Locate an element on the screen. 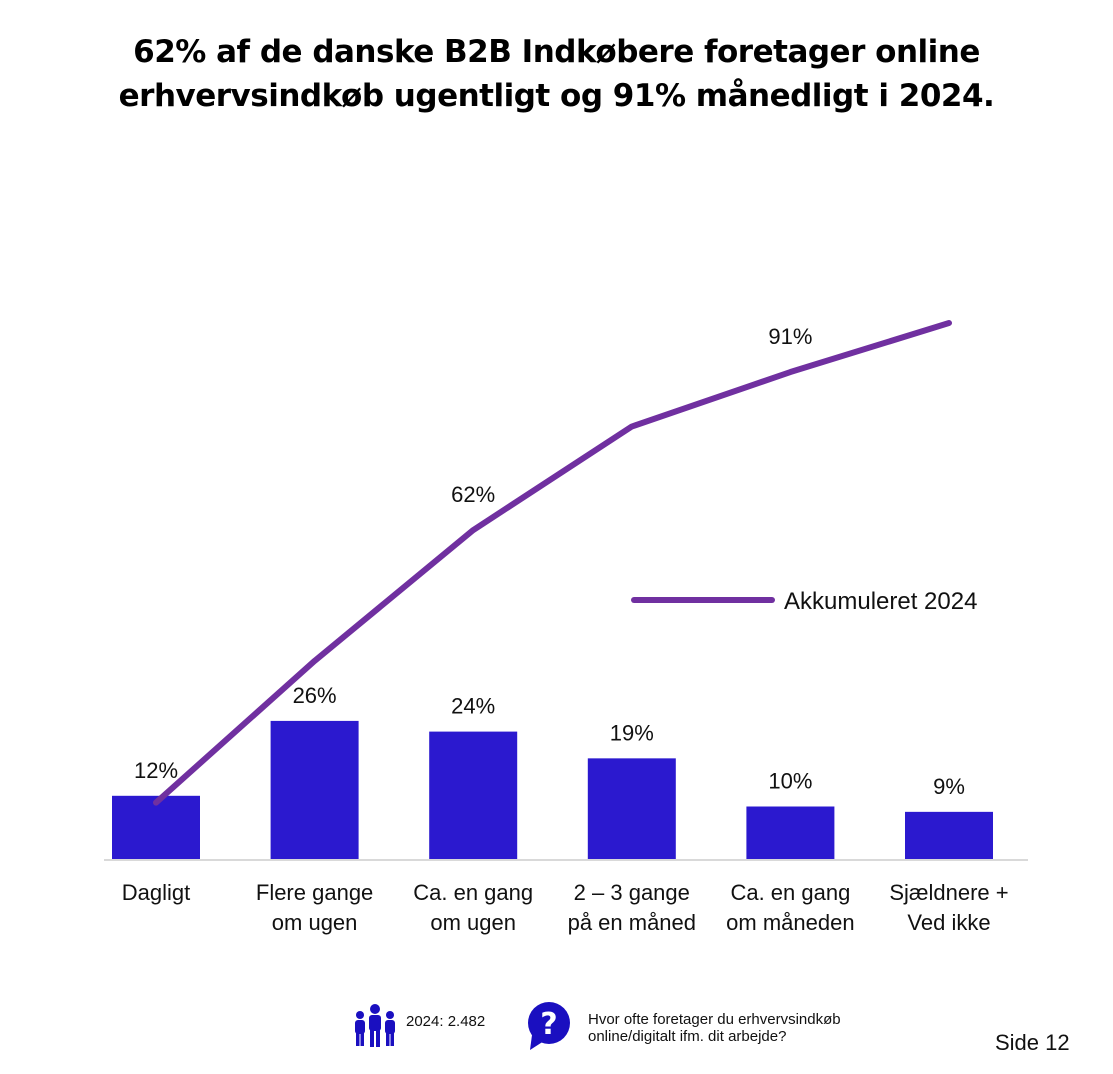 This screenshot has width=1113, height=1074. bar-label-4: 10% is located at coordinates (790, 781).